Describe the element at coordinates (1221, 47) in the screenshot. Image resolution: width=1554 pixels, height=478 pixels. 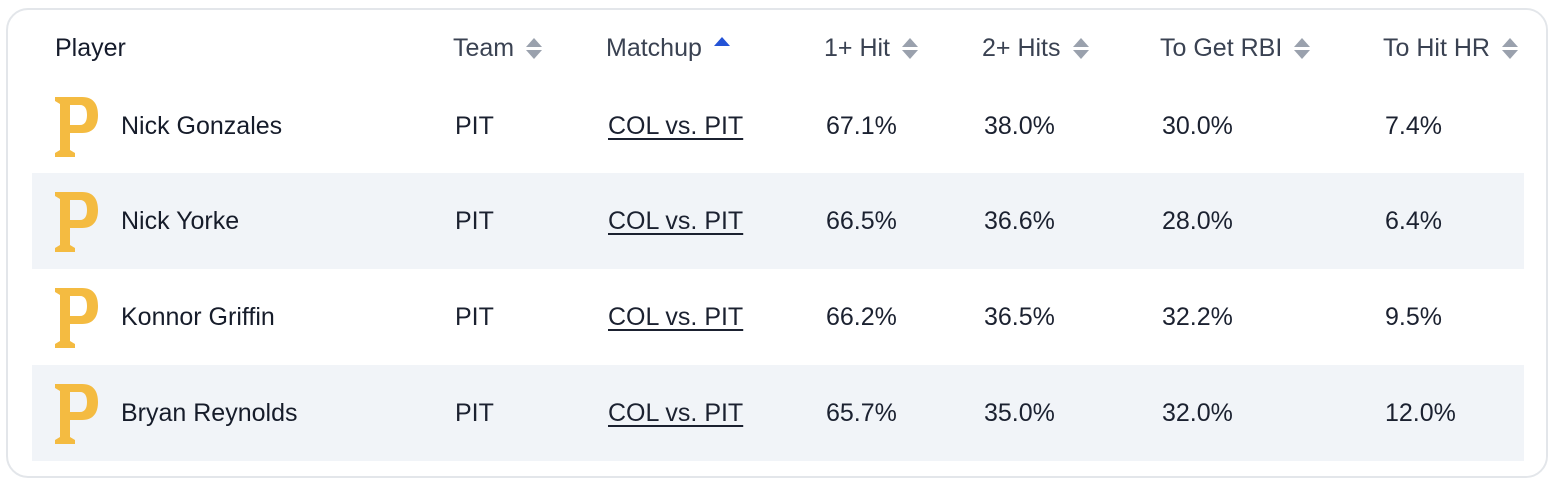
I see `header-to-get-rbi-label: To Get RBI` at that location.